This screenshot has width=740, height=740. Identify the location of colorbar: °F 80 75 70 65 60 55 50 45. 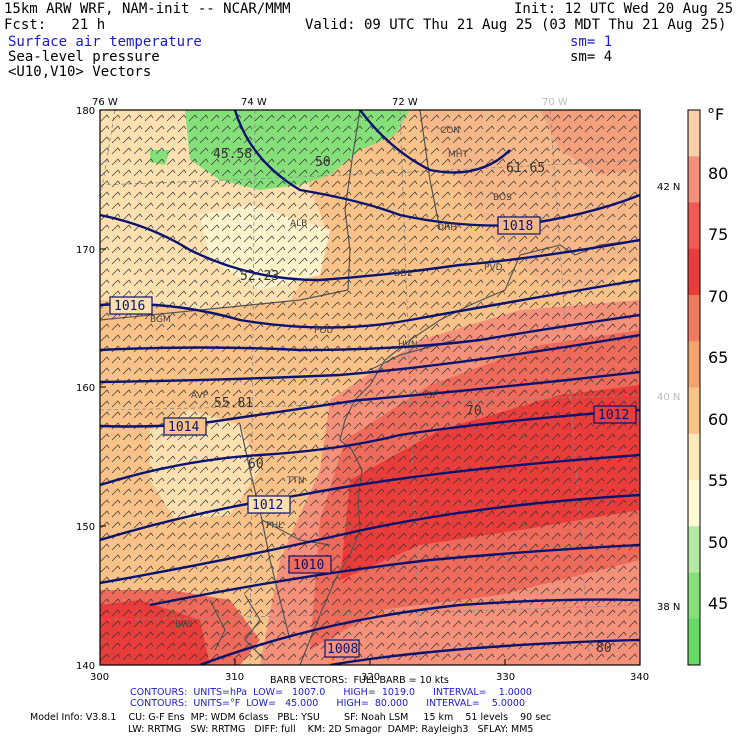
(707, 385).